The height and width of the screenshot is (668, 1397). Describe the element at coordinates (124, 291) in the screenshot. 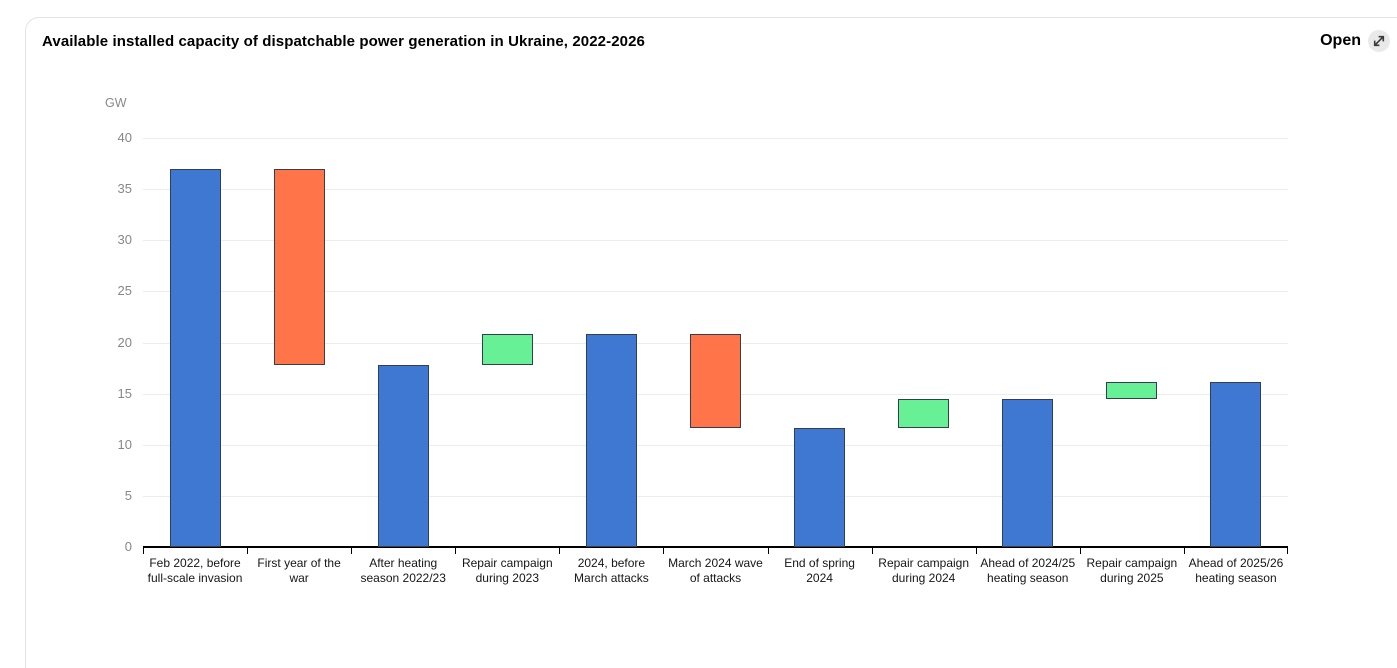

I see `y-tick-label-25: 25` at that location.